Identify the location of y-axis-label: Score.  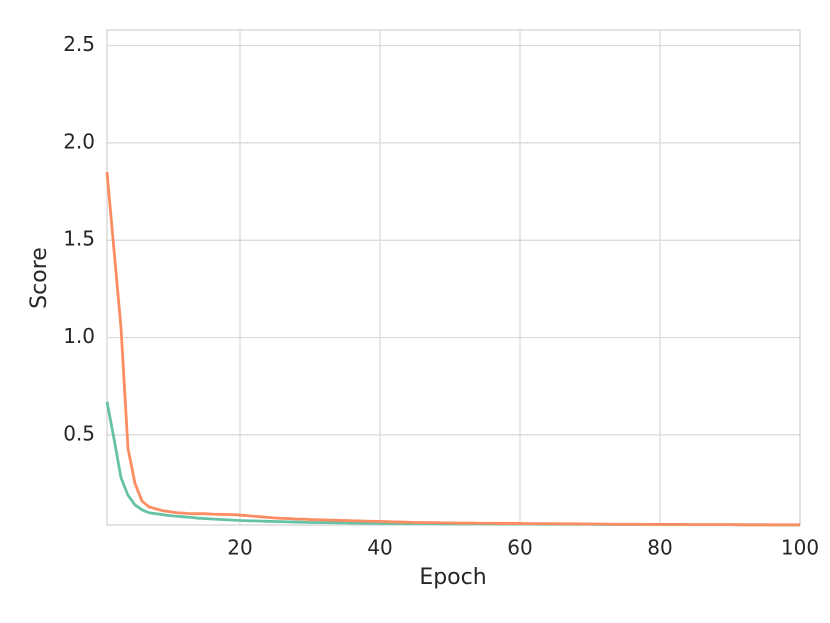
(39, 278).